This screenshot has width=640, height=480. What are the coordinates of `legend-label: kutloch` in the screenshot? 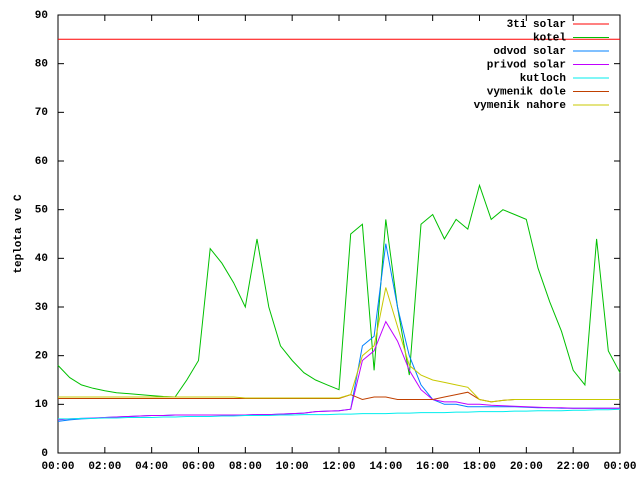 It's located at (543, 79).